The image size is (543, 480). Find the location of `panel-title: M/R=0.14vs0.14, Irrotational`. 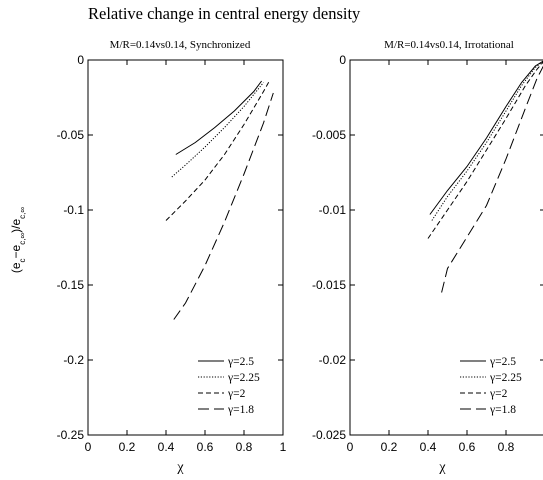

panel-title: M/R=0.14vs0.14, Irrotational is located at coordinates (449, 45).